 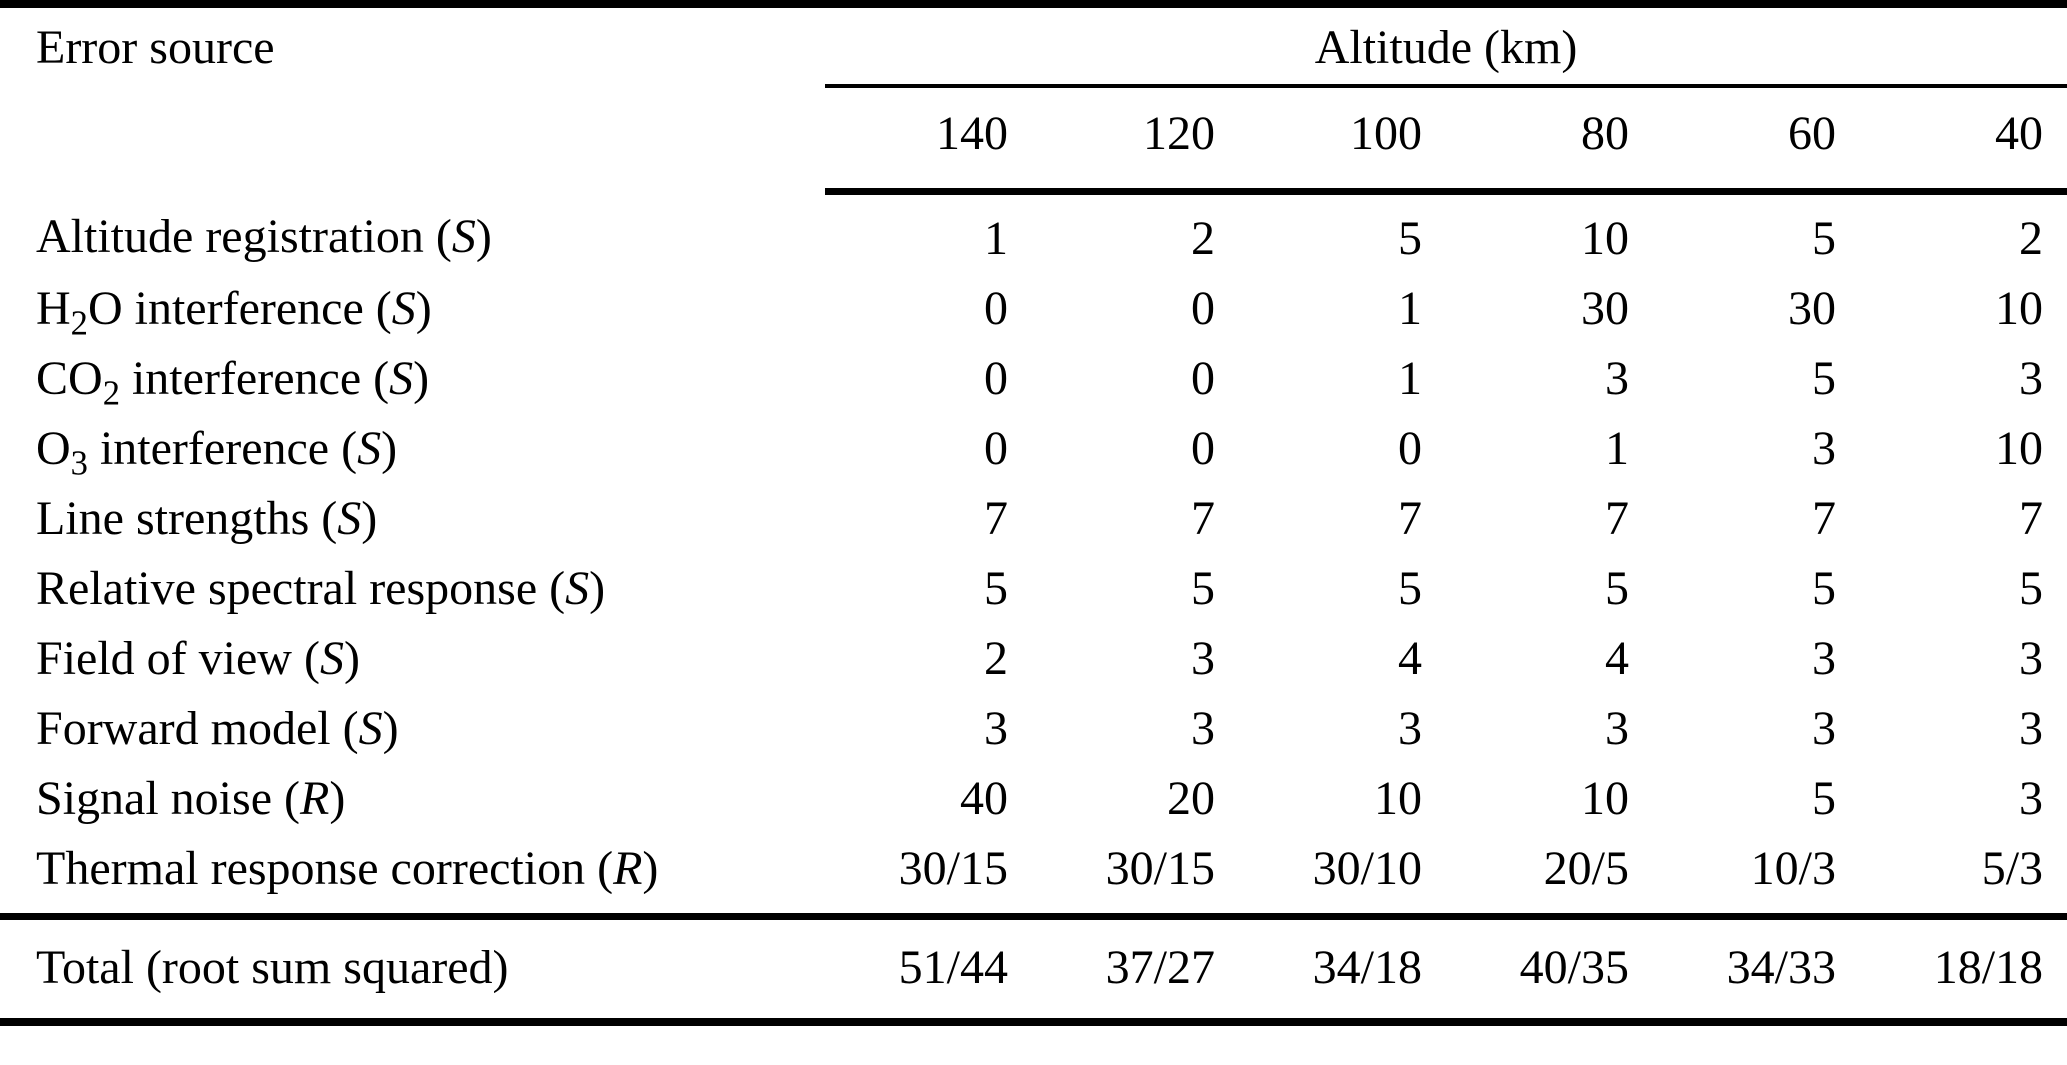 What do you see at coordinates (1033, 730) in the screenshot?
I see `table-row: Forward model (S) 3 3 3 3 3 3` at bounding box center [1033, 730].